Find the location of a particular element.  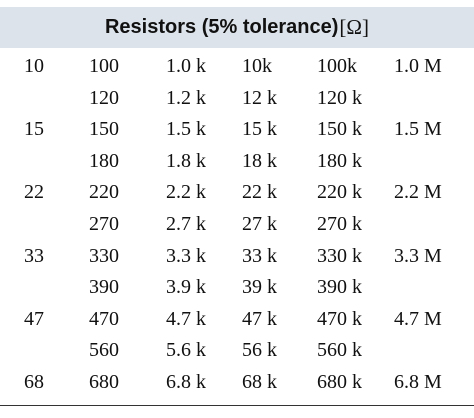

table-header: Resistors (5% tolerance) [Ω] is located at coordinates (237, 27).